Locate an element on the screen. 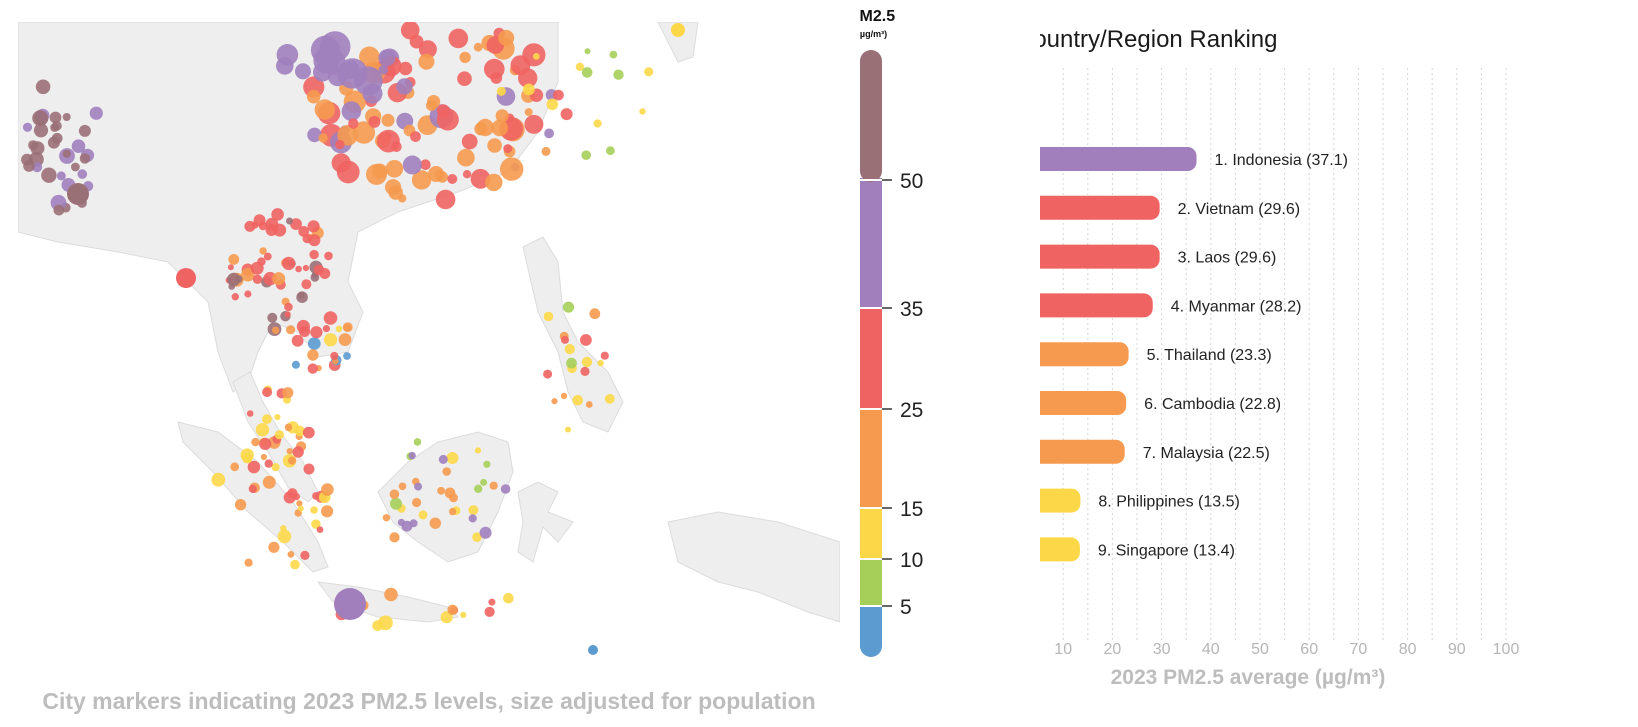 The height and width of the screenshot is (727, 1638). legend-tick-labels: 5 10 15 25 35 50 is located at coordinates (891, 394).